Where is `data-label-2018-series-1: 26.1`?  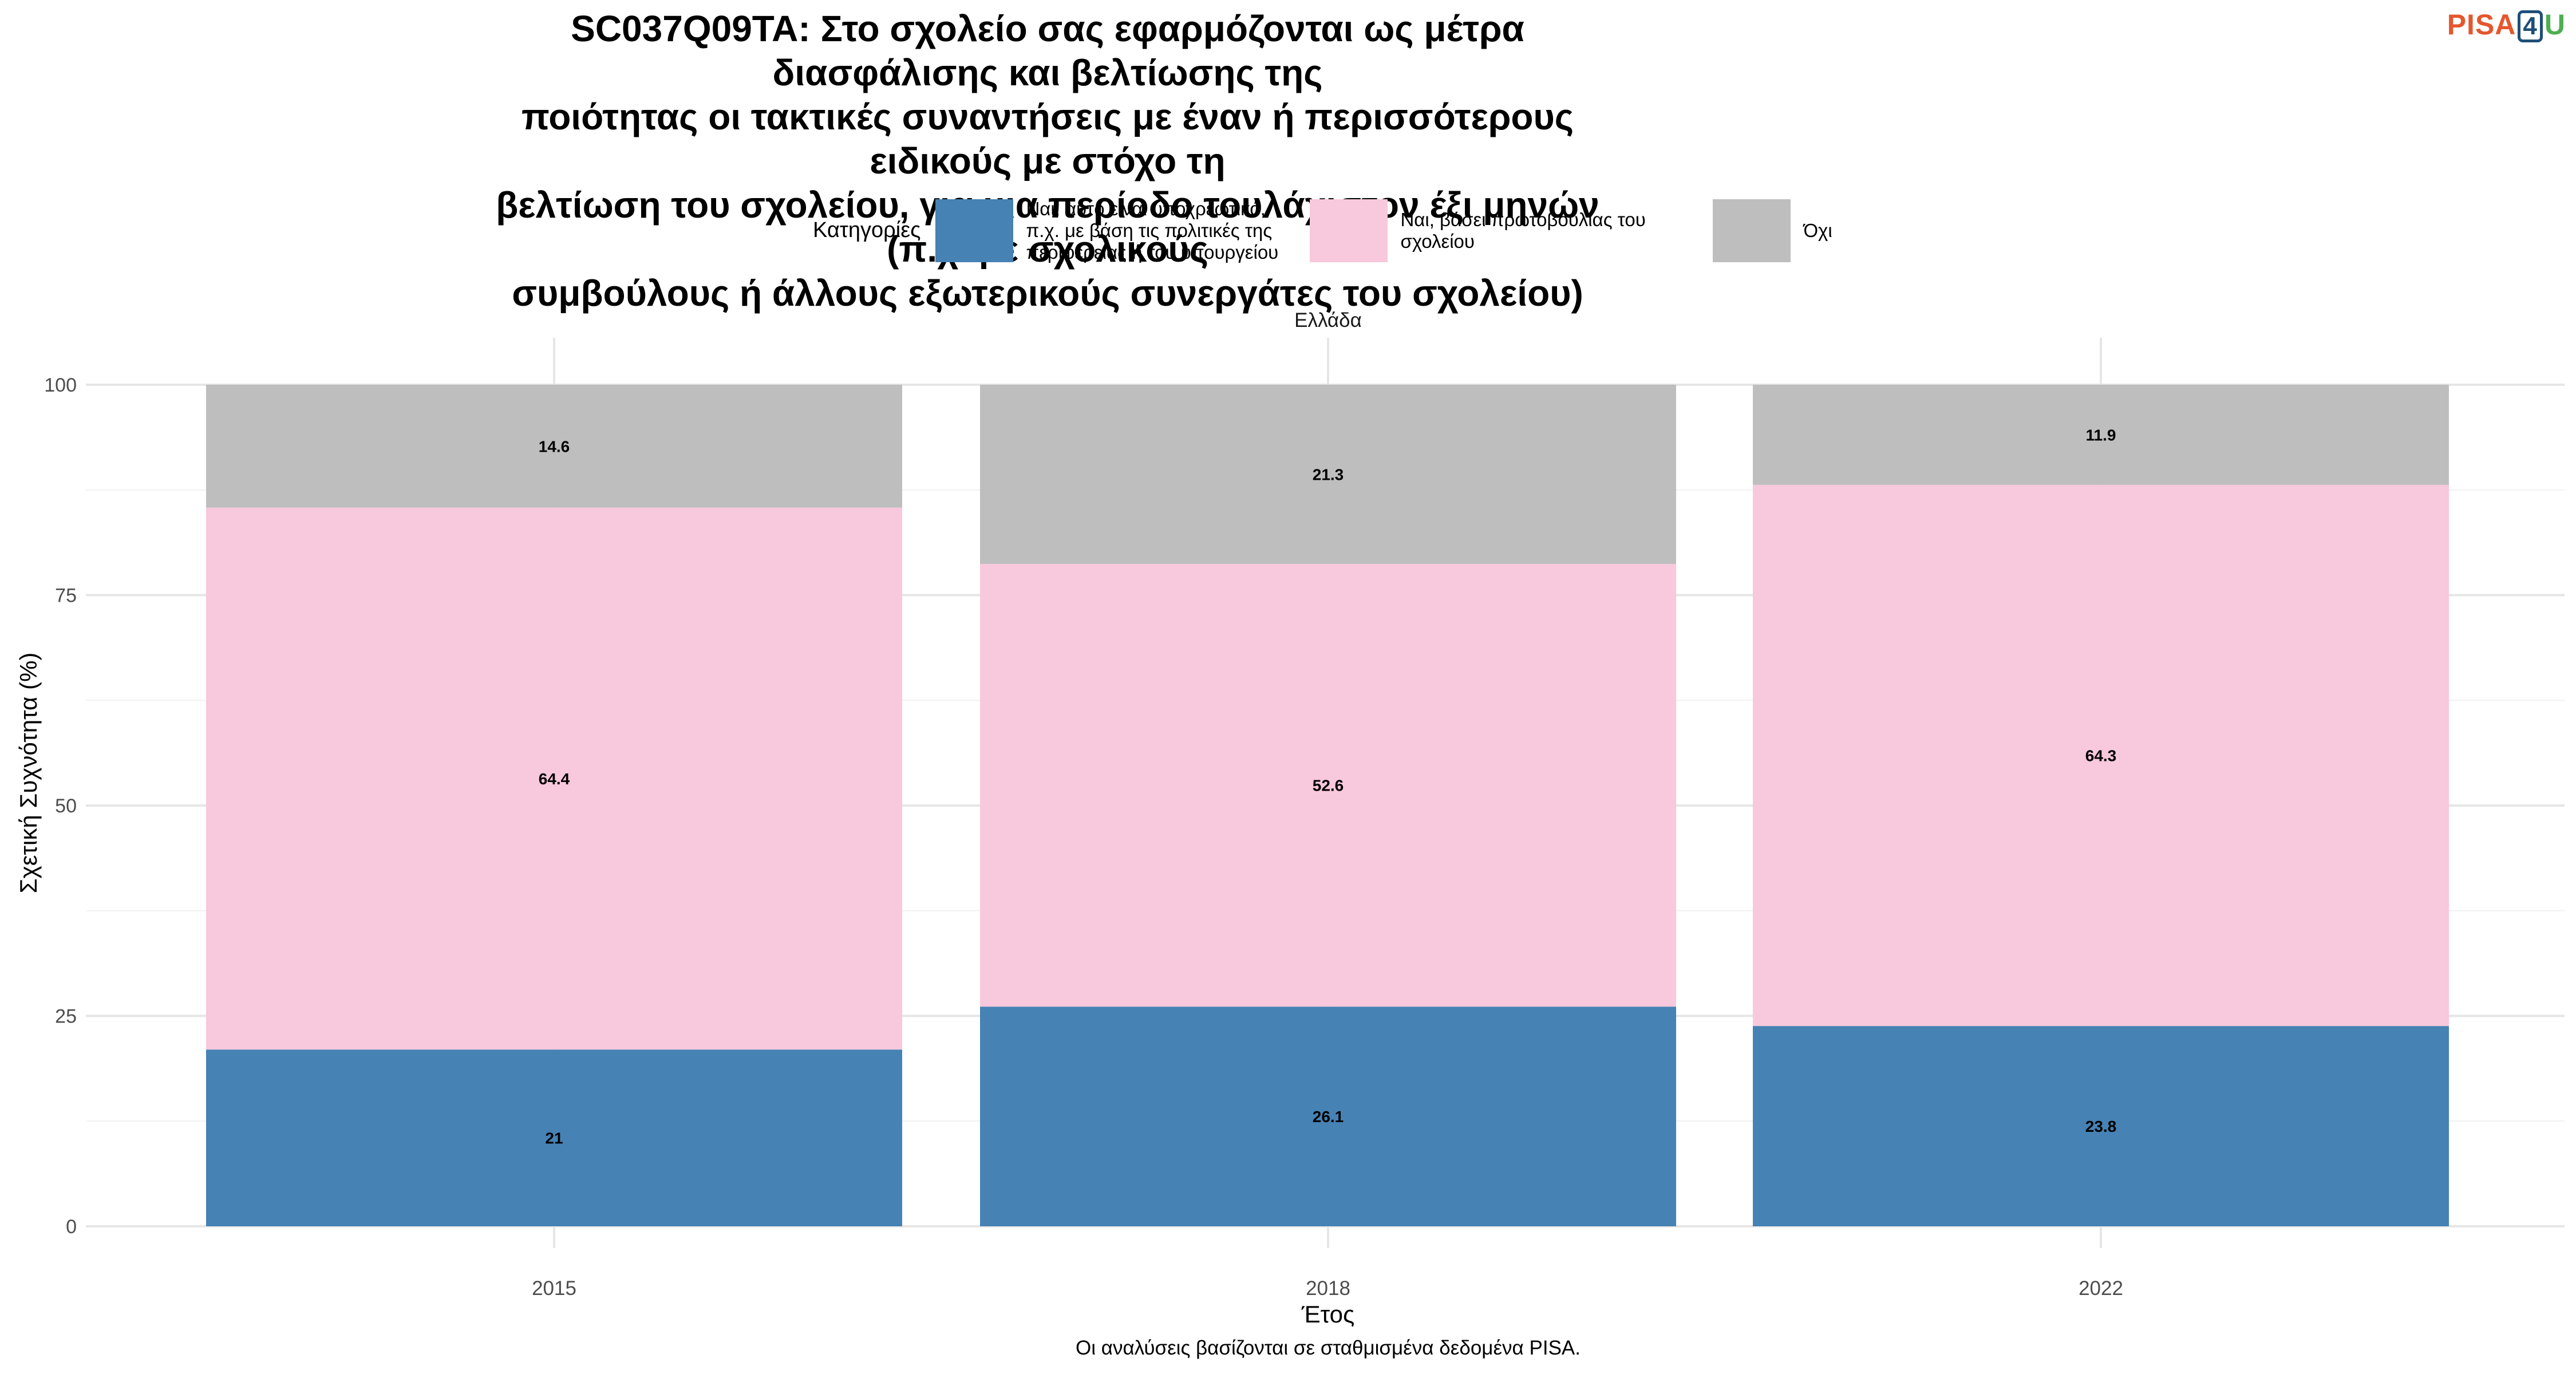
data-label-2018-series-1: 26.1 is located at coordinates (1328, 1117).